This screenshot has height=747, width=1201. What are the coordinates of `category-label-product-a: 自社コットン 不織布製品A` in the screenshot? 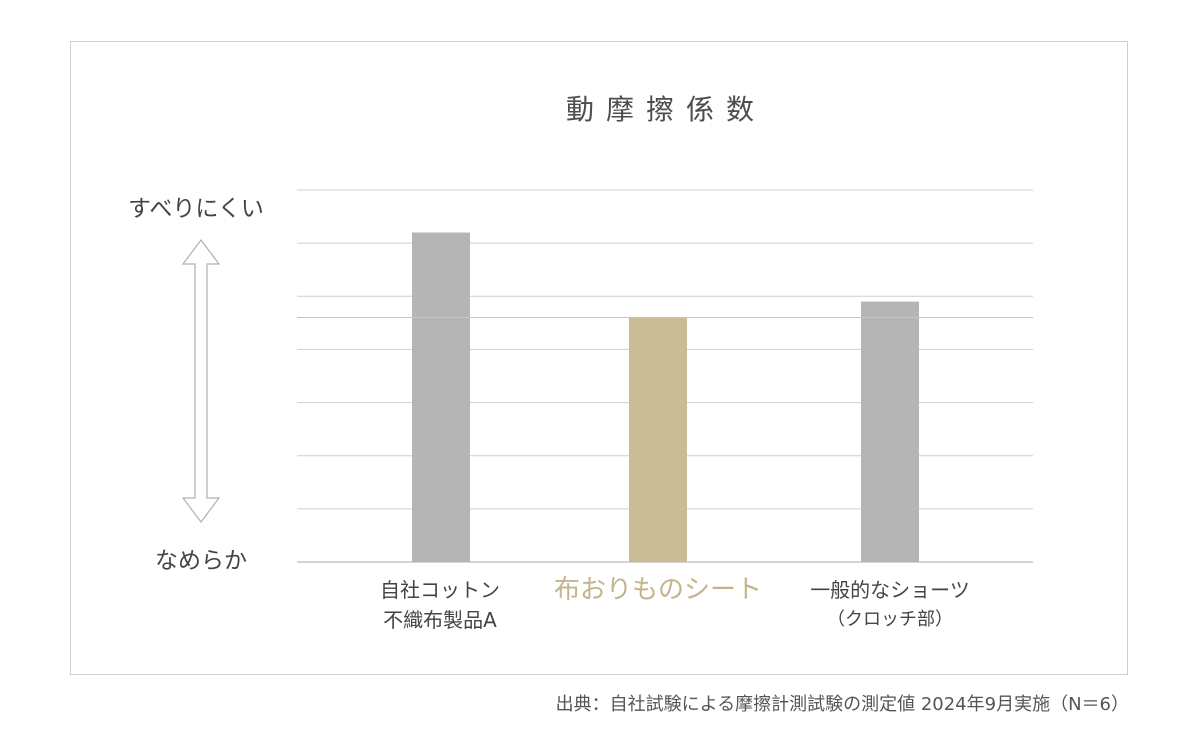 It's located at (440, 605).